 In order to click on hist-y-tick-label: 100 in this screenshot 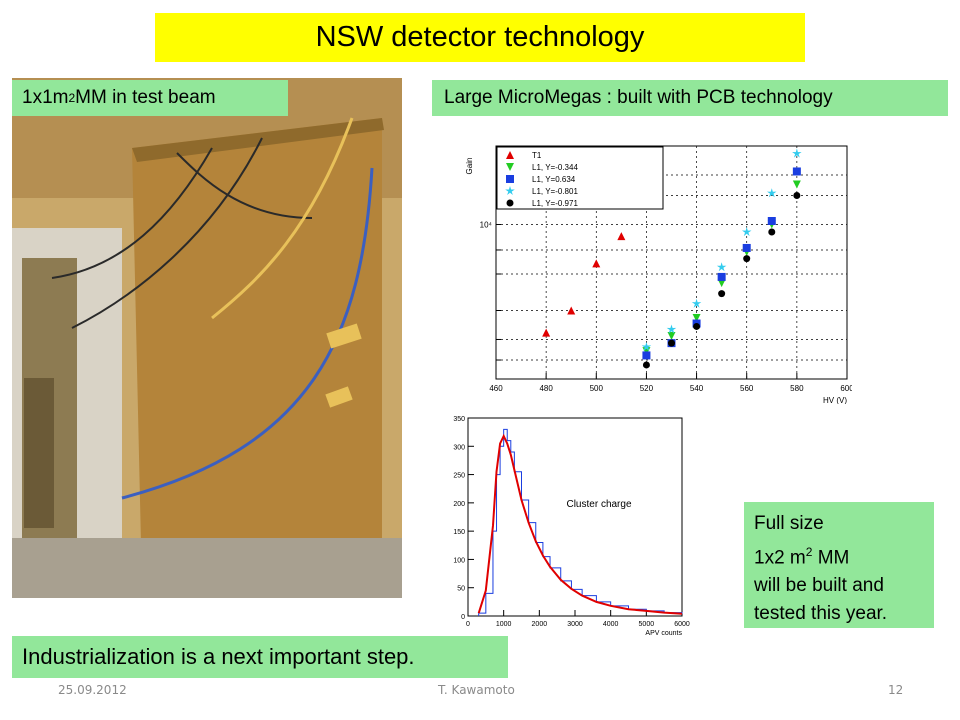, I will do `click(459, 560)`.